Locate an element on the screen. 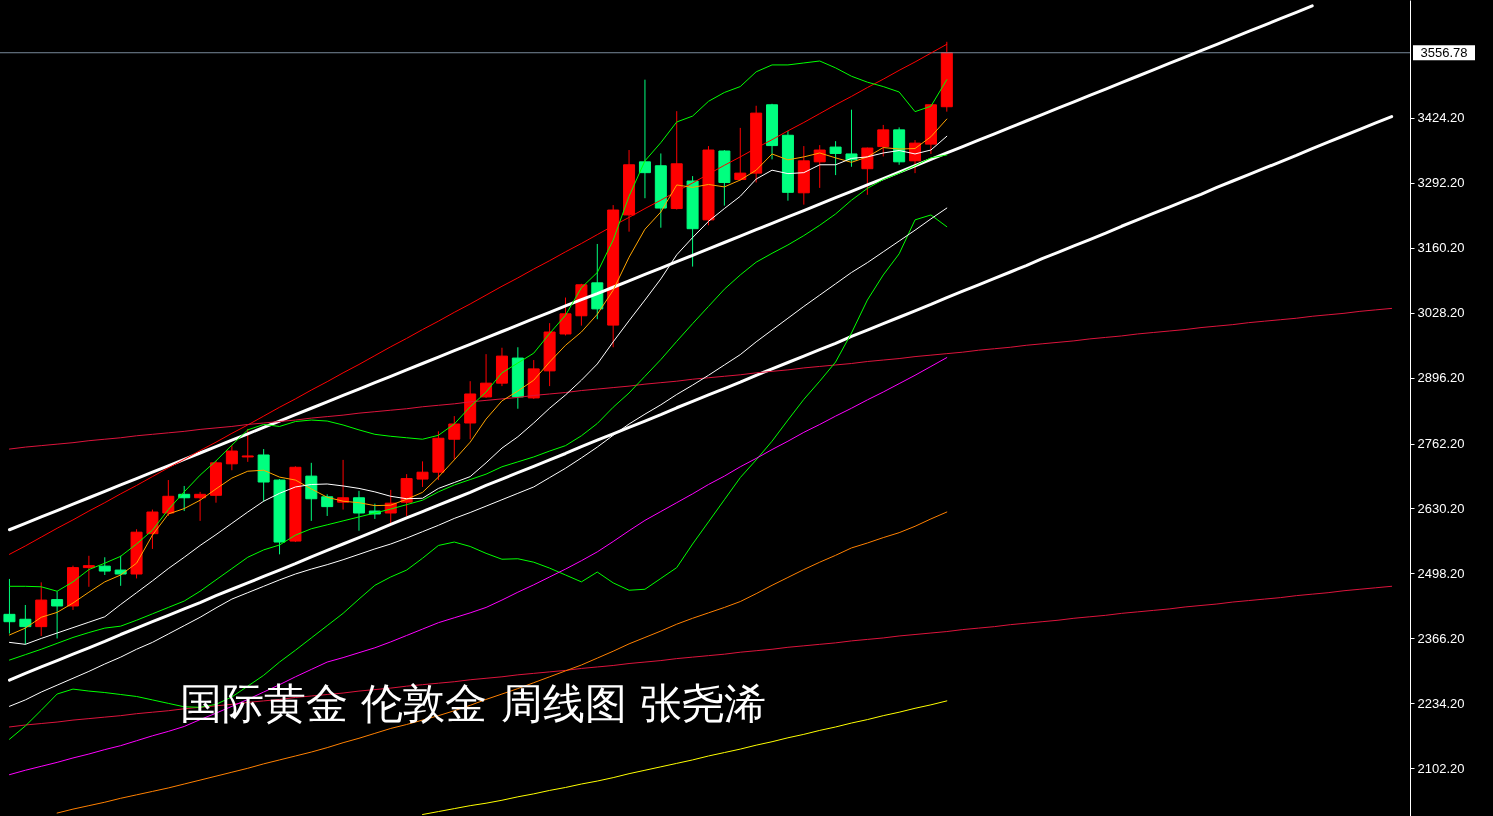 Image resolution: width=1493 pixels, height=816 pixels. ref-line-label: 3556.78 is located at coordinates (1444, 52).